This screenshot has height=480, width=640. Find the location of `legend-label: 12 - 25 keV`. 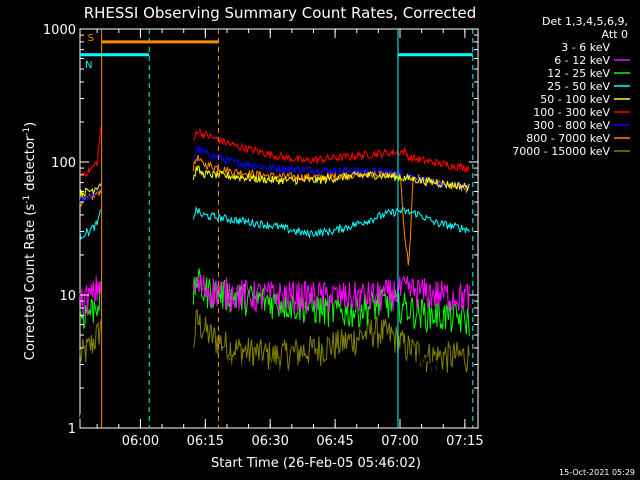

legend-label: 12 - 25 keV is located at coordinates (578, 73).